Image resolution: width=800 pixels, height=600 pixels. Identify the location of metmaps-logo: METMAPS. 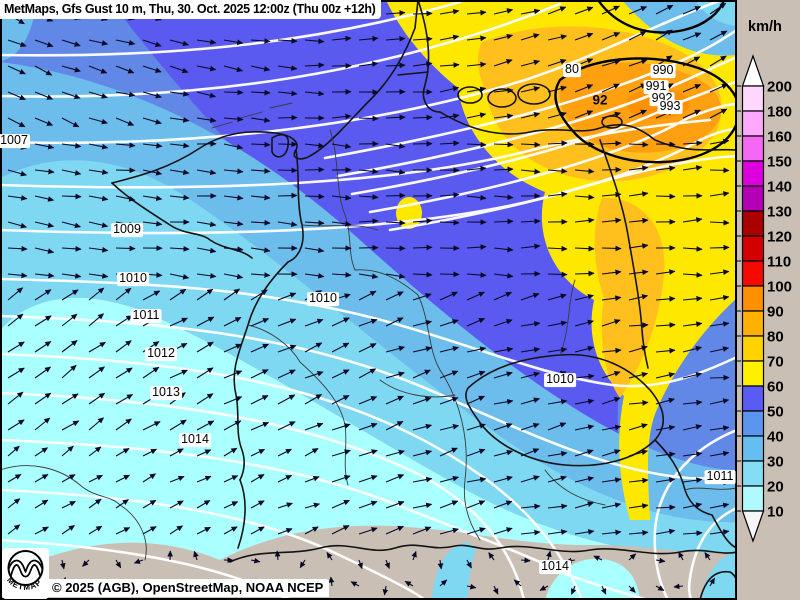
(24, 570).